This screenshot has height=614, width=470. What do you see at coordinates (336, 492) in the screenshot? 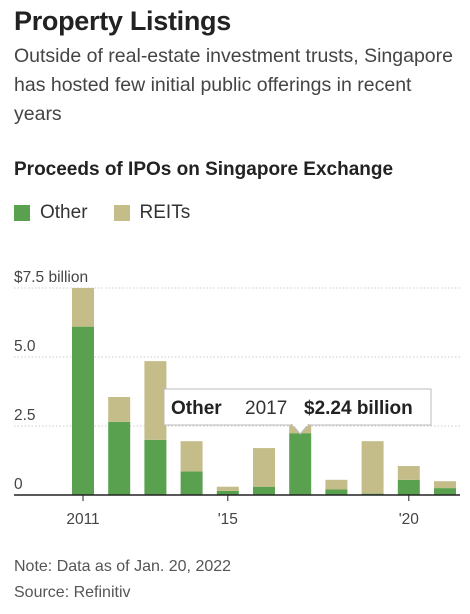
I see `bar-other-2018` at bounding box center [336, 492].